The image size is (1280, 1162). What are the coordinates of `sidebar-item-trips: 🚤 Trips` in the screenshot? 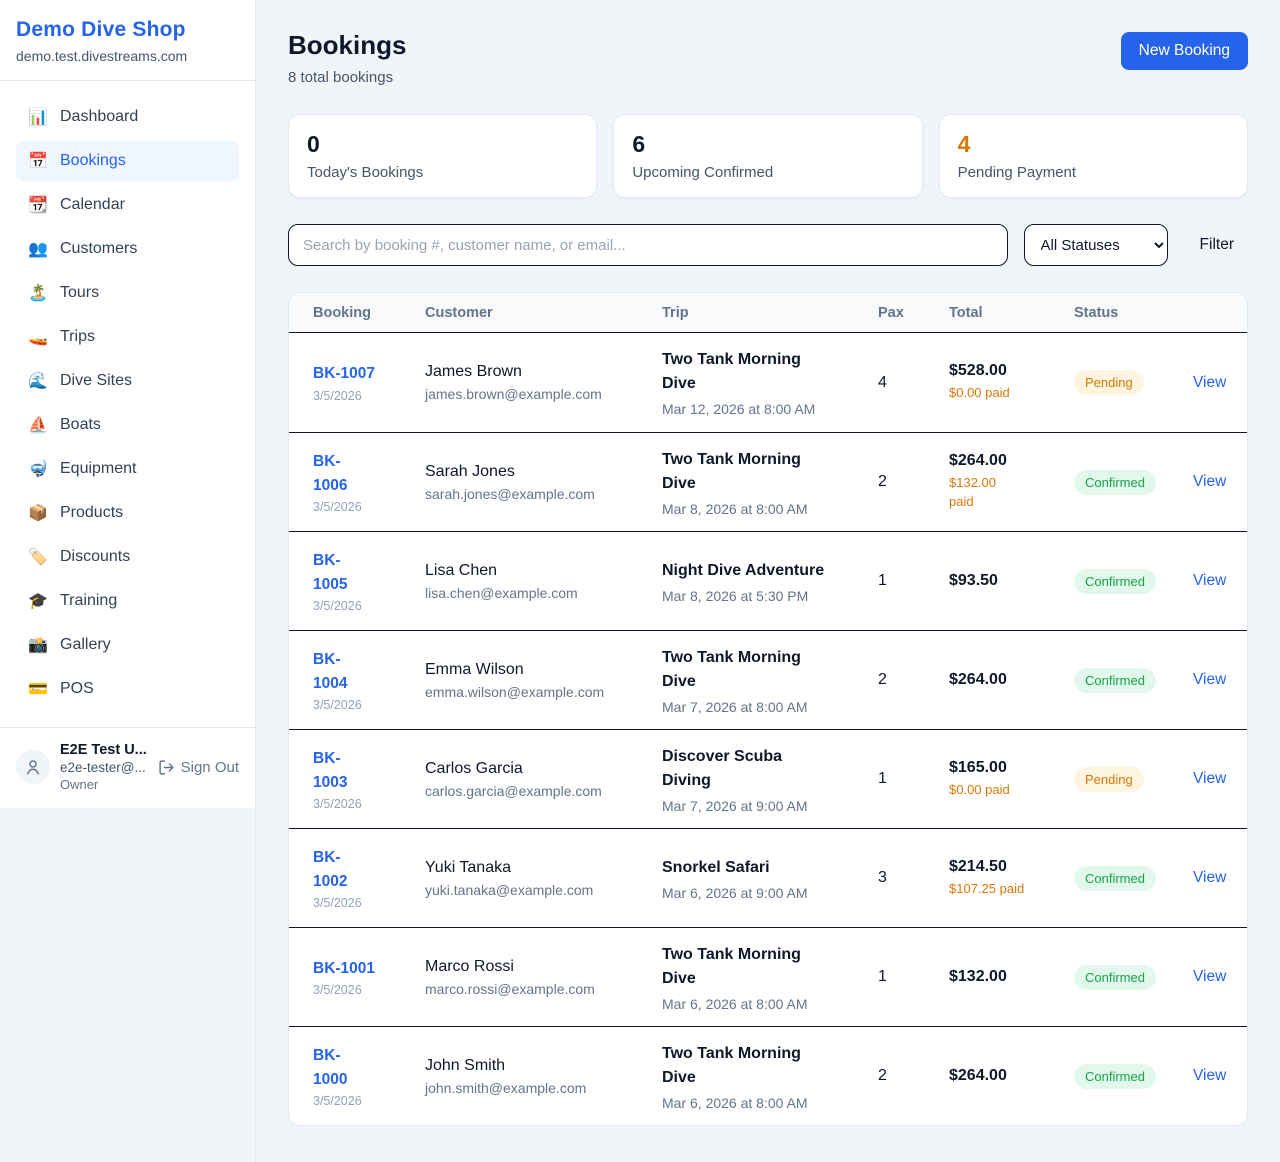 It's located at (127, 337).